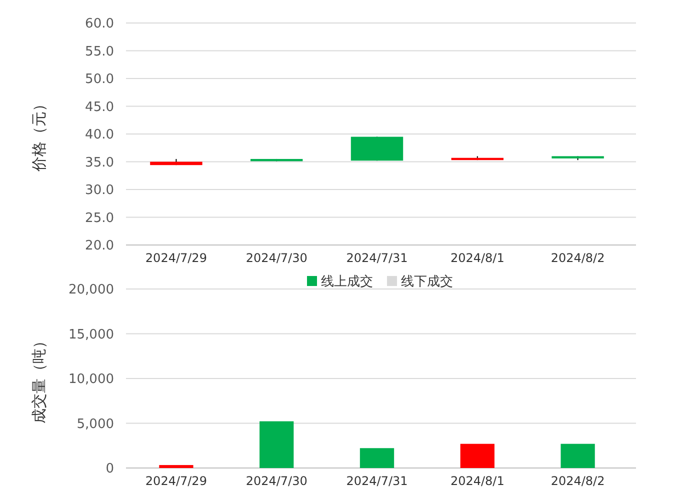 The image size is (677, 497). What do you see at coordinates (99, 162) in the screenshot?
I see `y-tick-label: 35.0` at bounding box center [99, 162].